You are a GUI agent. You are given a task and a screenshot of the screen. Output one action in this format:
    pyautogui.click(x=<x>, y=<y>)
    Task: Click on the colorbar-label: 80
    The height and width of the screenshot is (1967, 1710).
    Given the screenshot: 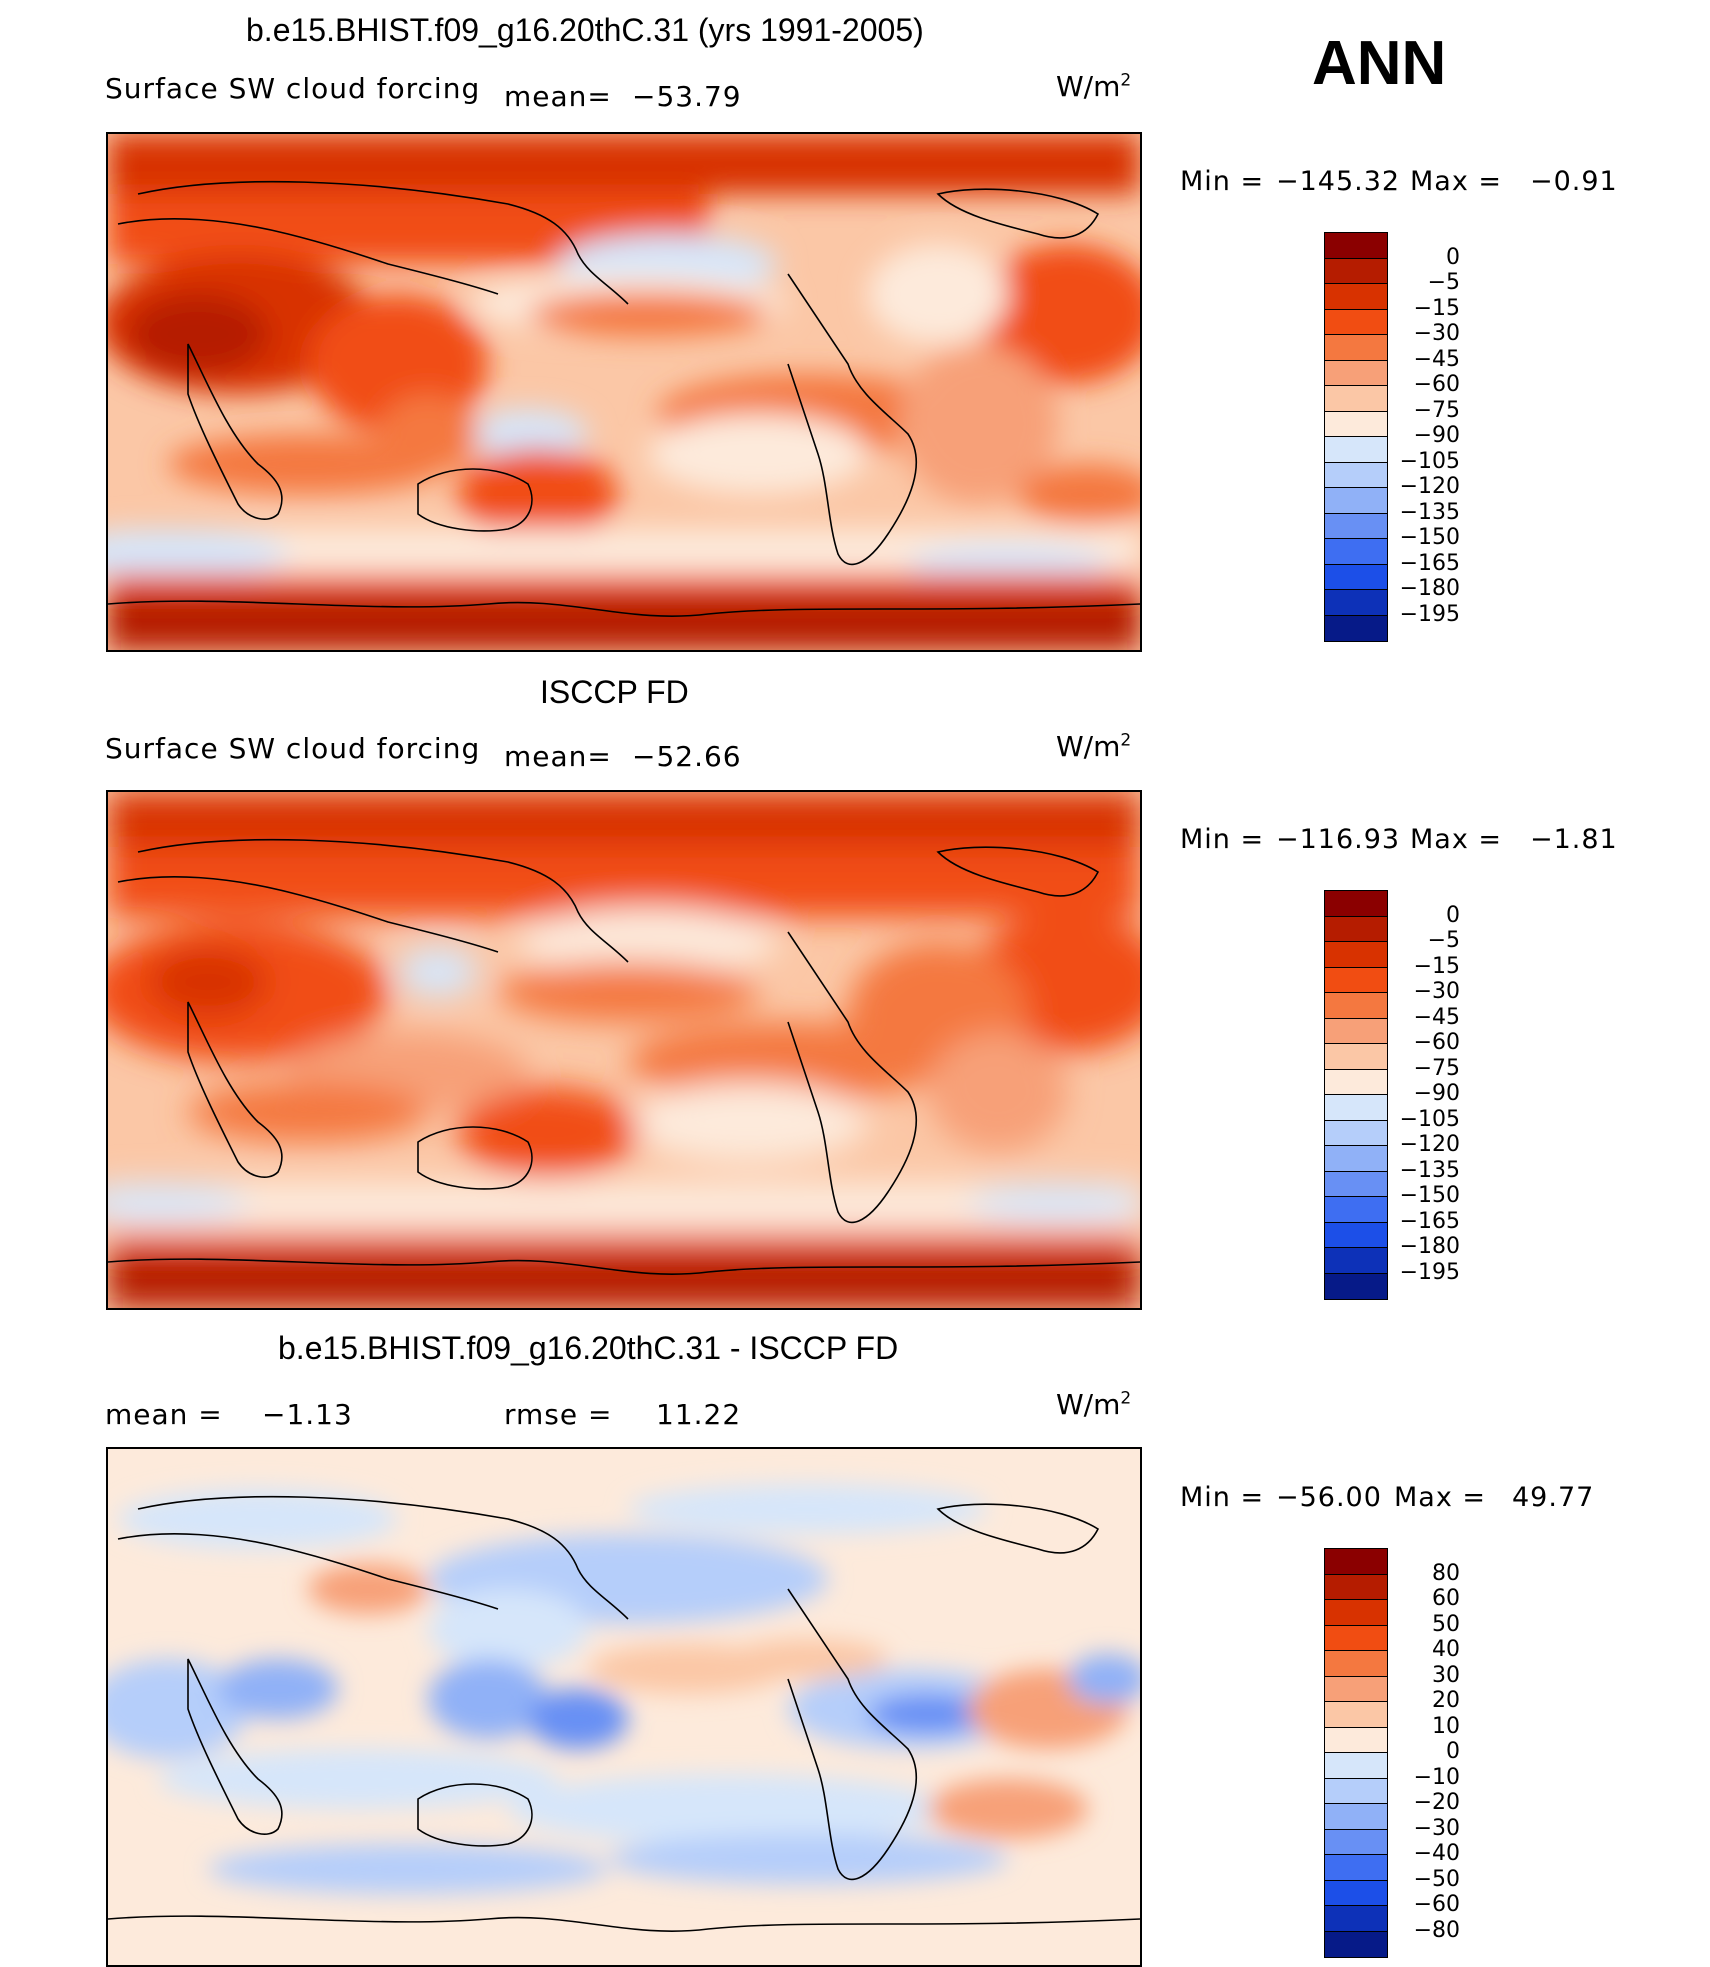 What is the action you would take?
    pyautogui.click(x=1446, y=1573)
    